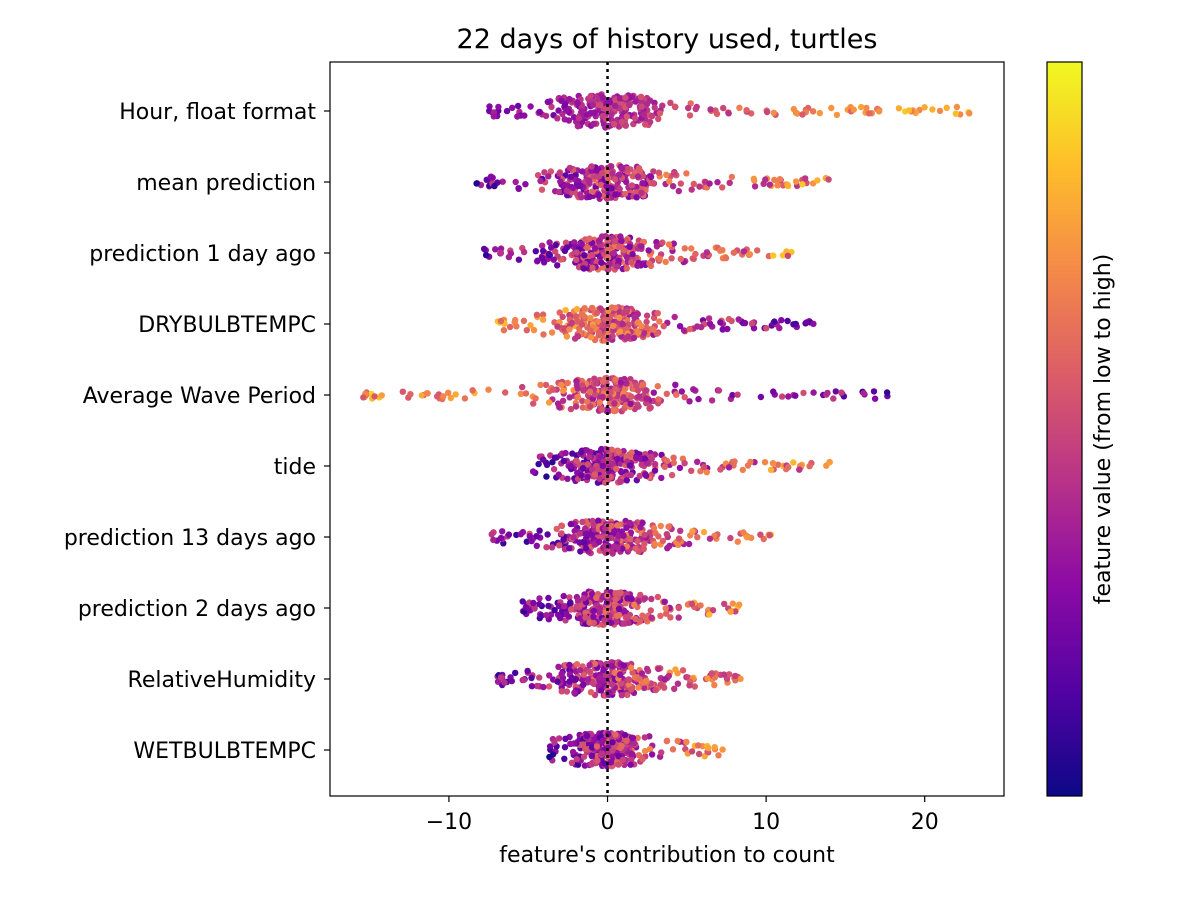 The width and height of the screenshot is (1200, 900). Describe the element at coordinates (199, 396) in the screenshot. I see `y-tick-label: Average Wave Period` at that location.